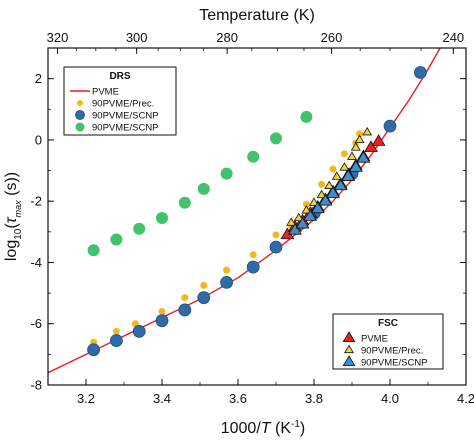 This screenshot has height=445, width=474. Describe the element at coordinates (36, 385) in the screenshot. I see `y-tick-label: -8` at that location.